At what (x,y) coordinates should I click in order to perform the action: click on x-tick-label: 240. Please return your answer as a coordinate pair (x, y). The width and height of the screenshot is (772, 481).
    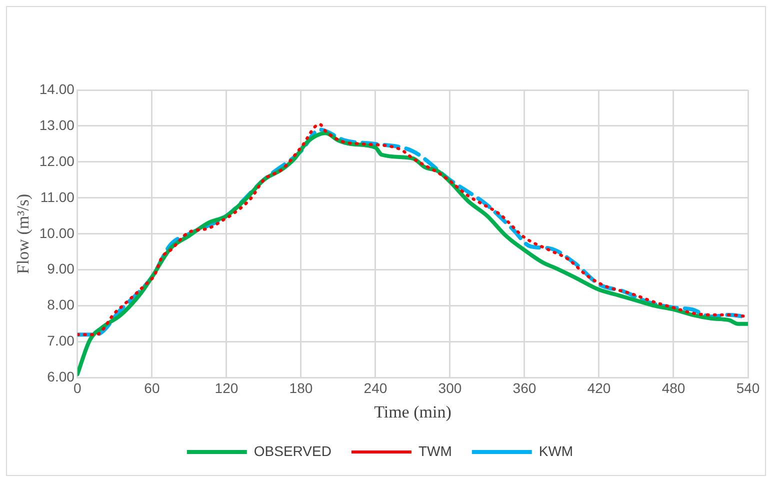
    Looking at the image, I should click on (376, 388).